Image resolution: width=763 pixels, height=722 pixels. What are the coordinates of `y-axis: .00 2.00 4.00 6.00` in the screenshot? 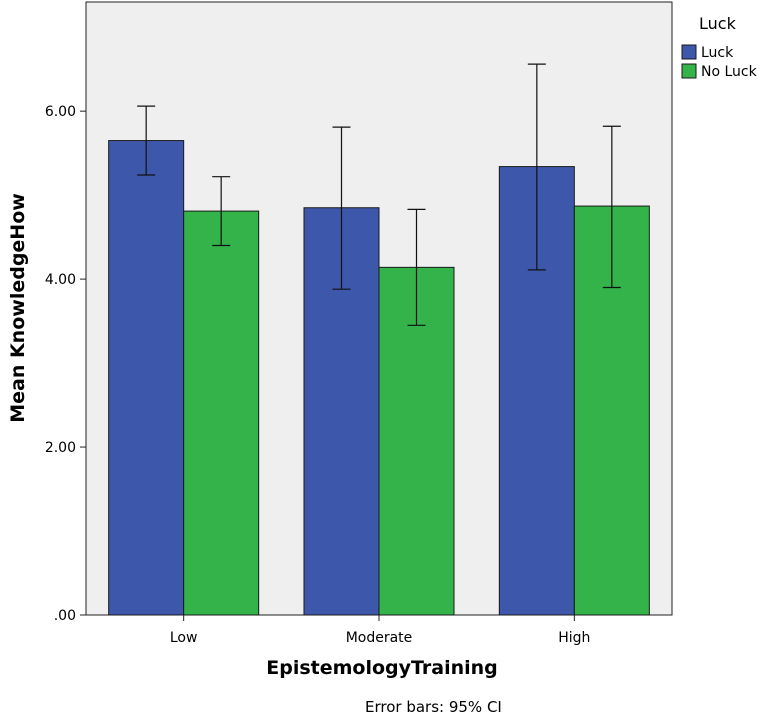 It's located at (65, 364).